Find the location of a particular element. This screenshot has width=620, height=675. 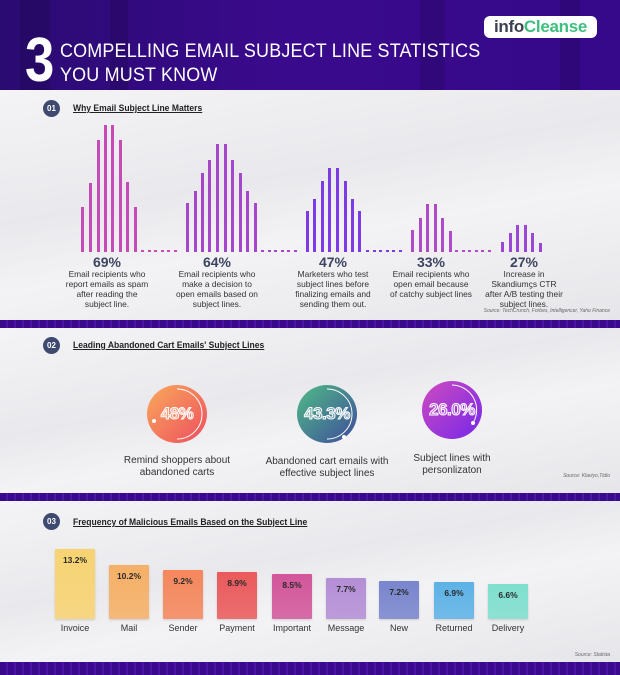

title-line-2: YOU MUST KNOW is located at coordinates (139, 75).